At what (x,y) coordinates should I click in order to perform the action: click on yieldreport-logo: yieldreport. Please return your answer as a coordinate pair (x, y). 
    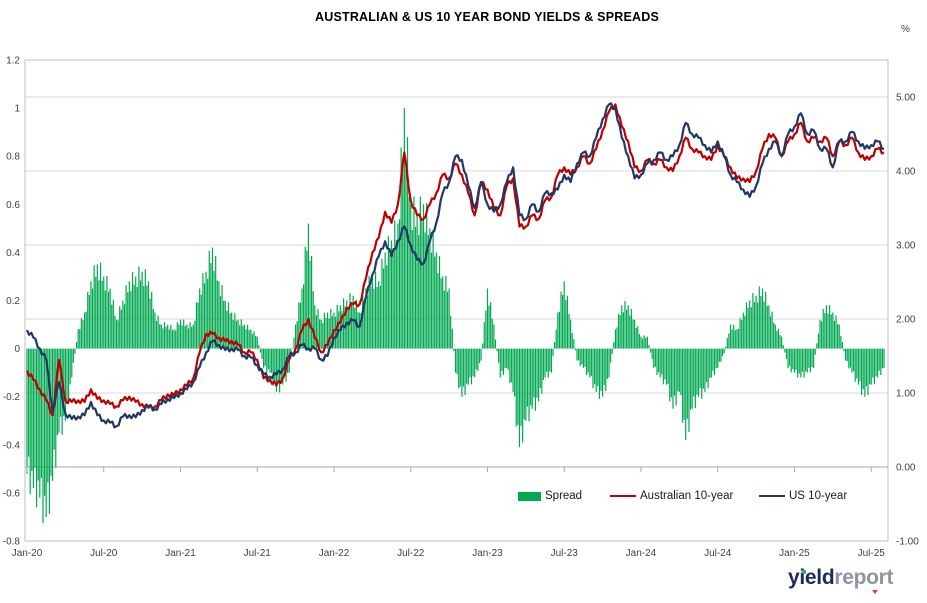
    Looking at the image, I should click on (841, 580).